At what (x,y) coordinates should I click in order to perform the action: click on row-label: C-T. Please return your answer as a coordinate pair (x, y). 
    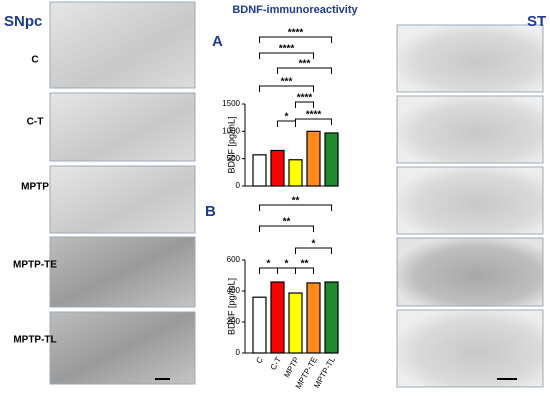
    Looking at the image, I should click on (35, 122).